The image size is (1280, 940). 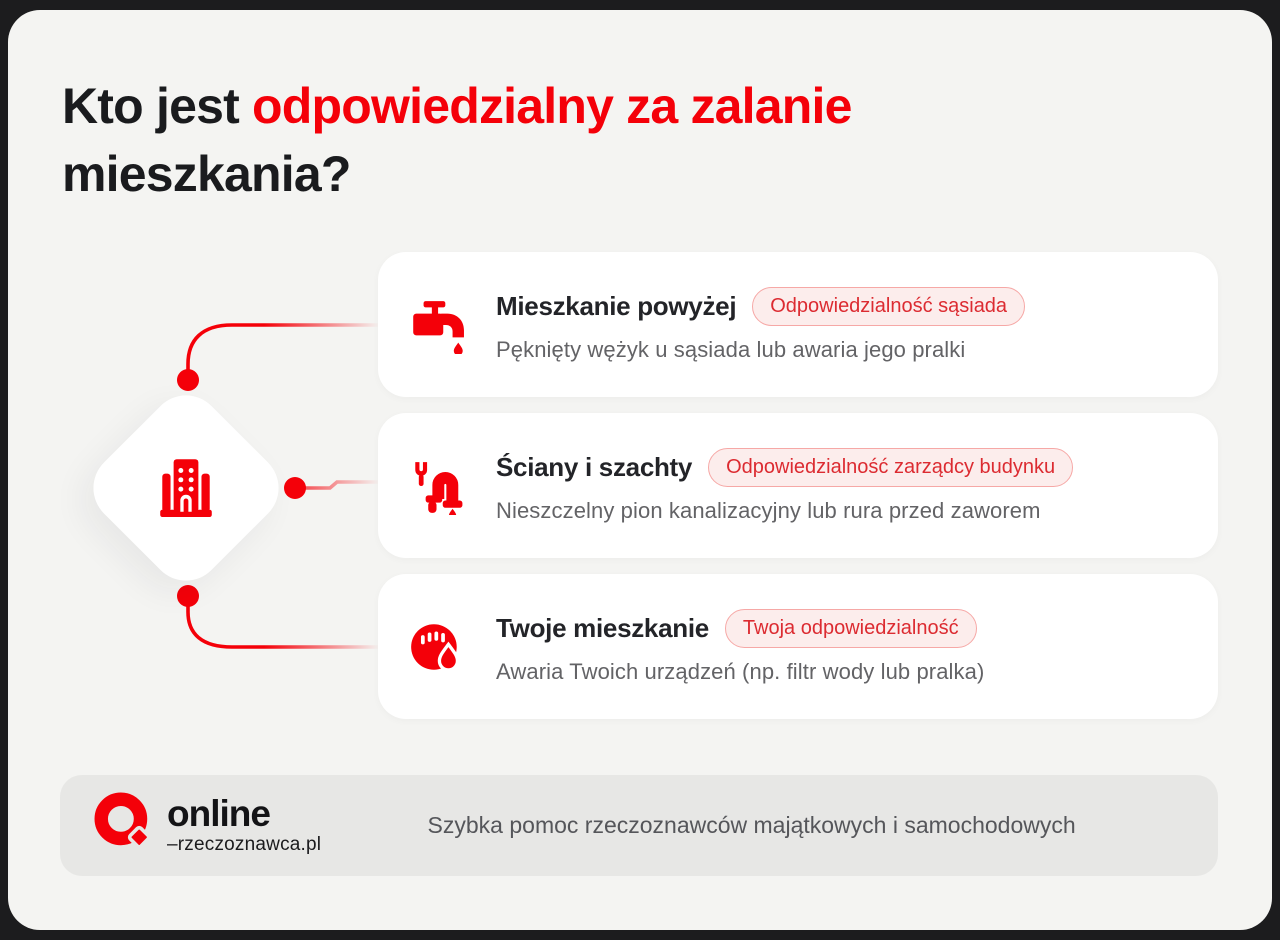 What do you see at coordinates (157, 106) in the screenshot?
I see `title-part-dark-1: Kto jest` at bounding box center [157, 106].